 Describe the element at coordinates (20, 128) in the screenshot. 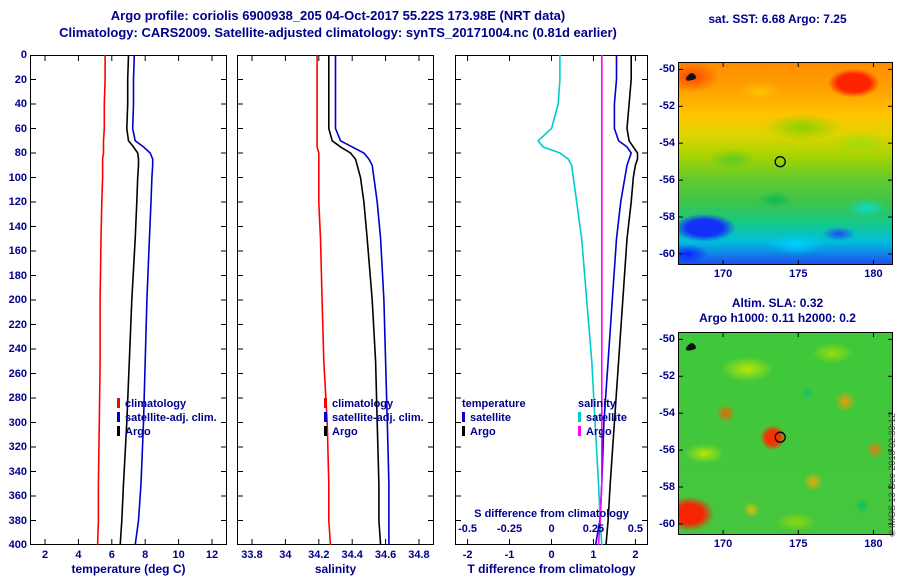

I see `tick-label: 60` at that location.